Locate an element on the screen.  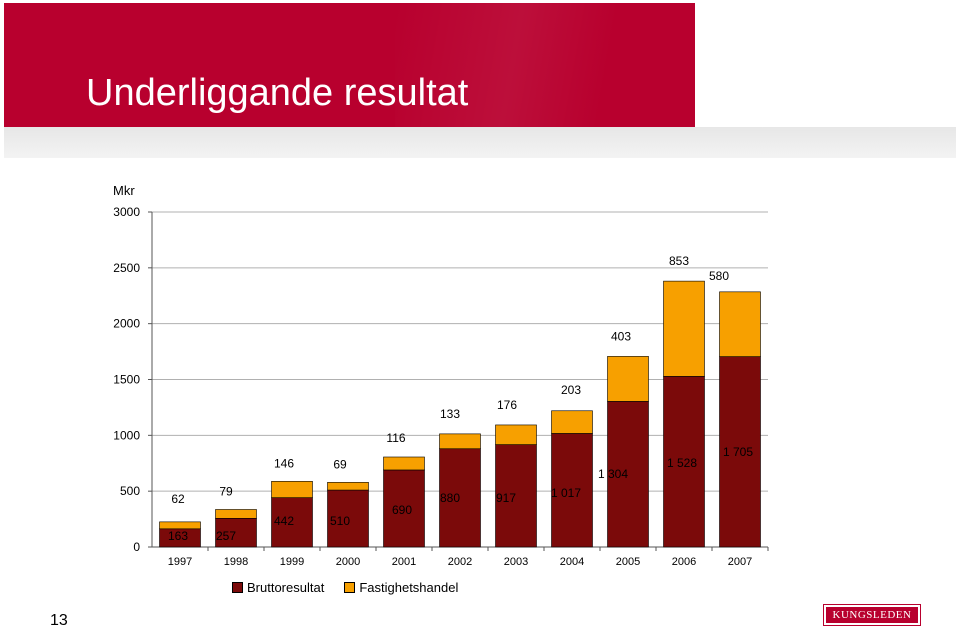
y-tick-label: 2500 is located at coordinates (126, 268).